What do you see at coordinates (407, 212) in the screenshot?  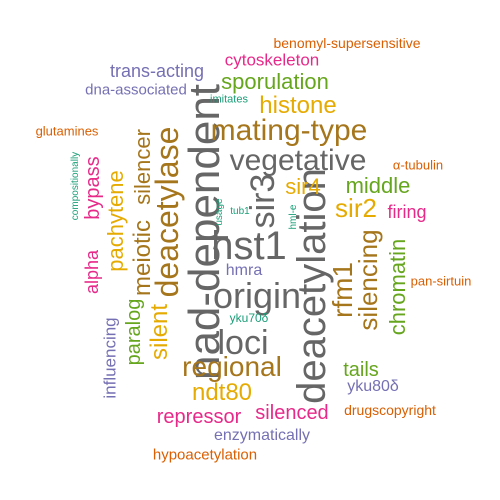 I see `word-firing: firing` at bounding box center [407, 212].